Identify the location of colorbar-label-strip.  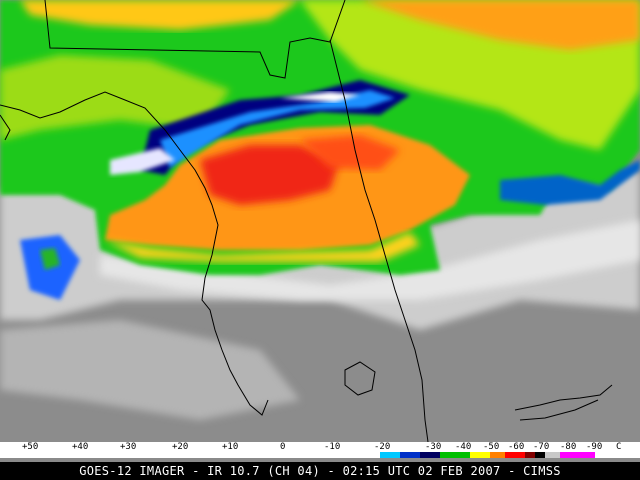
(320, 447).